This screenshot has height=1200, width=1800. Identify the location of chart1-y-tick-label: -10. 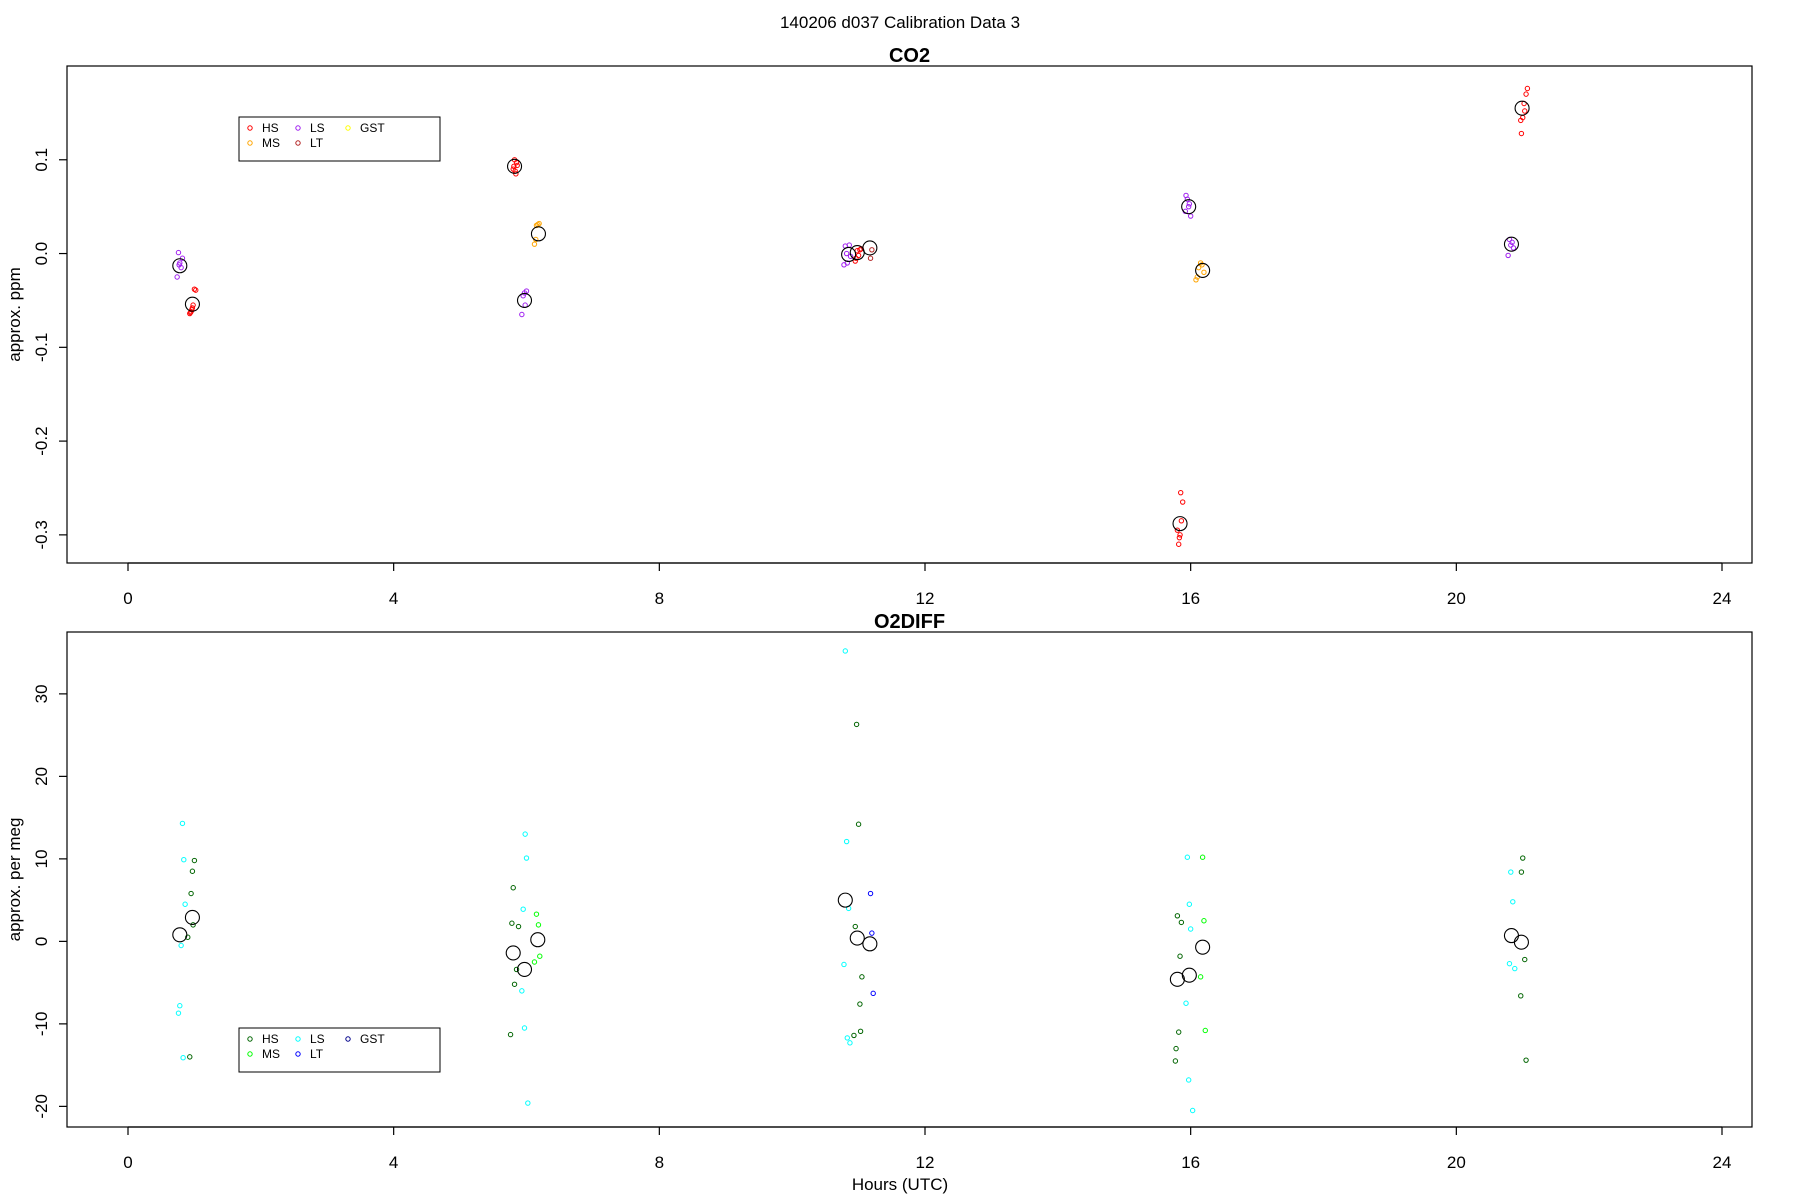
(41, 1024).